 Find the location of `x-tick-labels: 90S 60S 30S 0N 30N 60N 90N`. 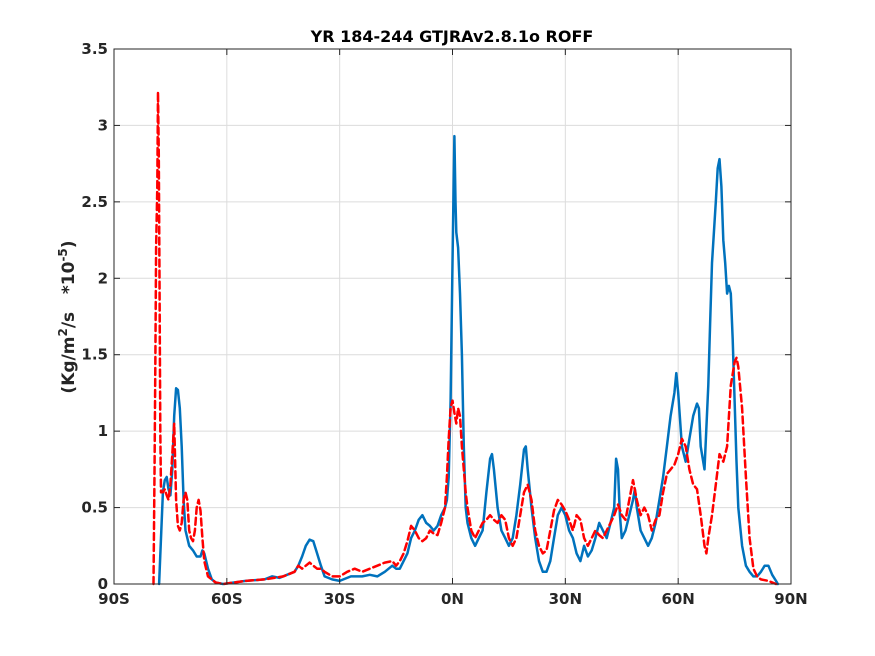

x-tick-labels: 90S 60S 30S 0N 30N 60N 90N is located at coordinates (453, 599).